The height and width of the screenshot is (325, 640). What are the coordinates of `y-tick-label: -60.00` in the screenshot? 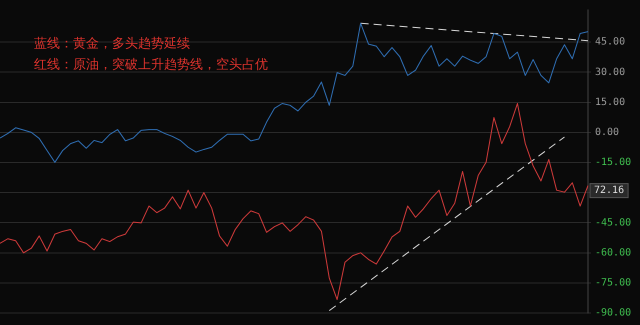 It's located at (613, 252).